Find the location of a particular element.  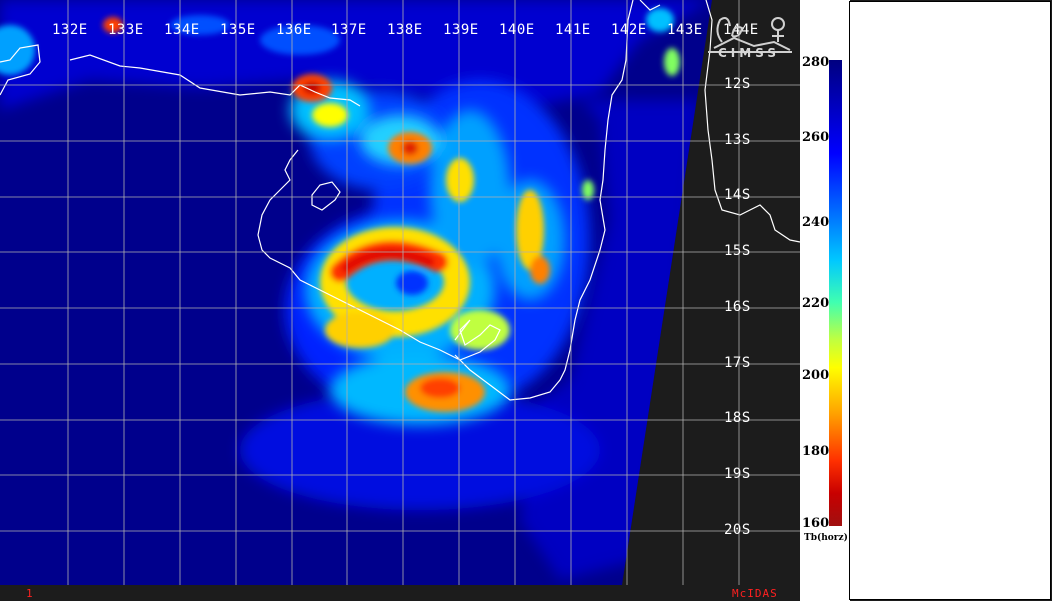

lat-label-15s: 15S is located at coordinates (737, 251).